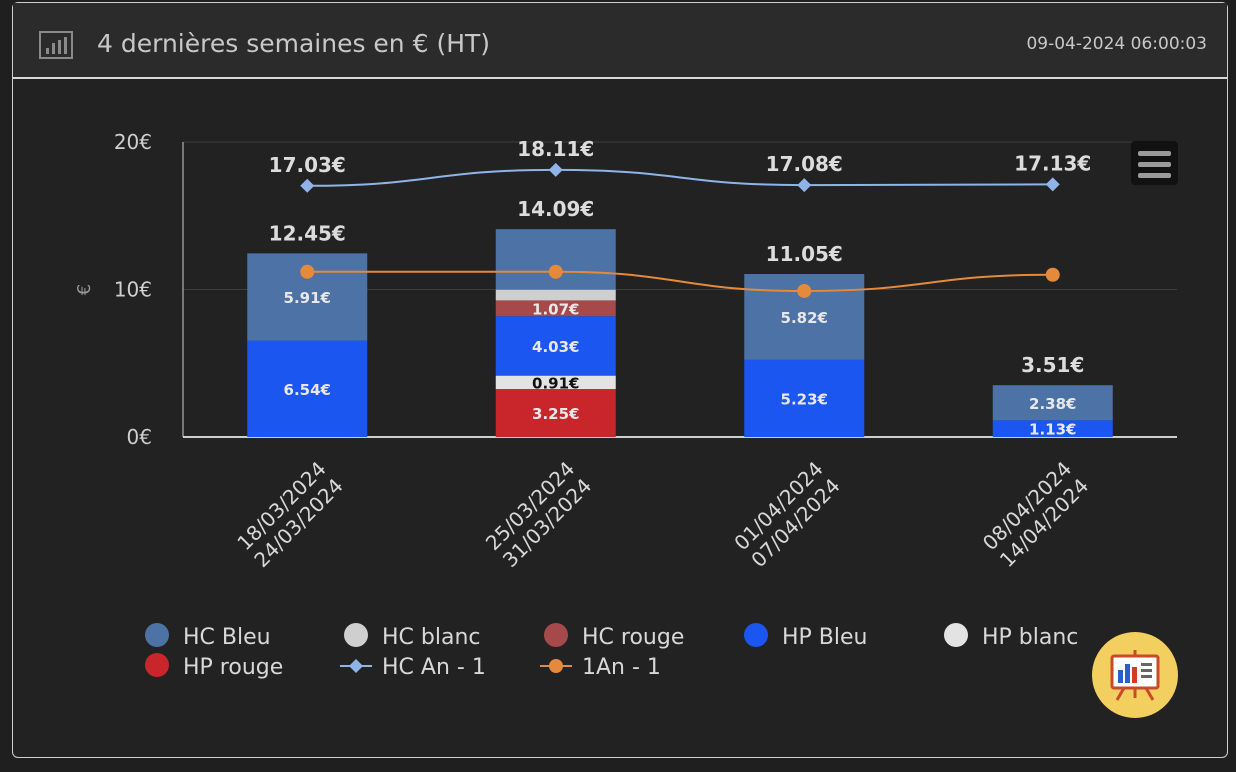 The width and height of the screenshot is (1236, 772). I want to click on bar-chart-icon, so click(56, 45).